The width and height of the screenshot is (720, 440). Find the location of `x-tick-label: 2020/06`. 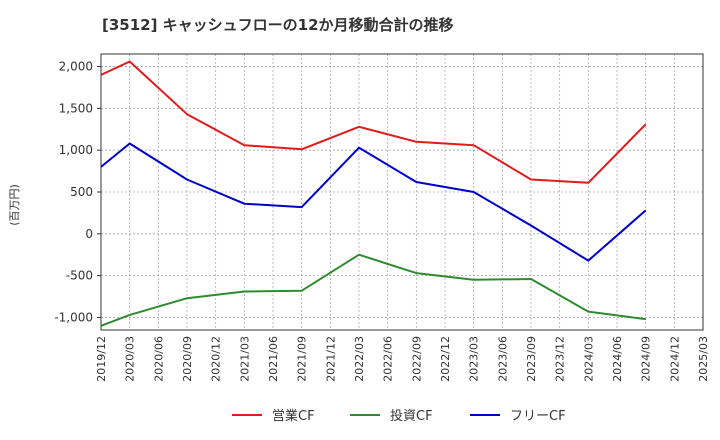

x-tick-label: 2020/06 is located at coordinates (158, 359).